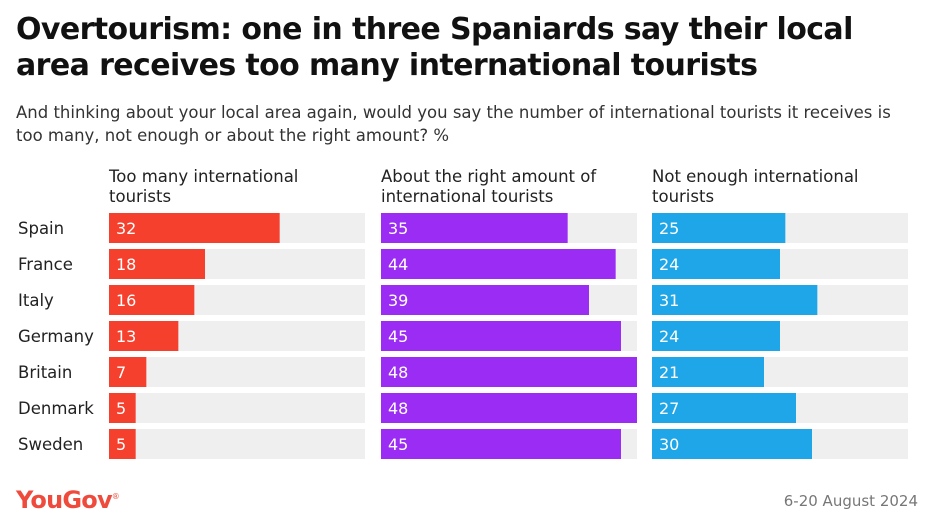  I want to click on data-label: 7, so click(121, 372).